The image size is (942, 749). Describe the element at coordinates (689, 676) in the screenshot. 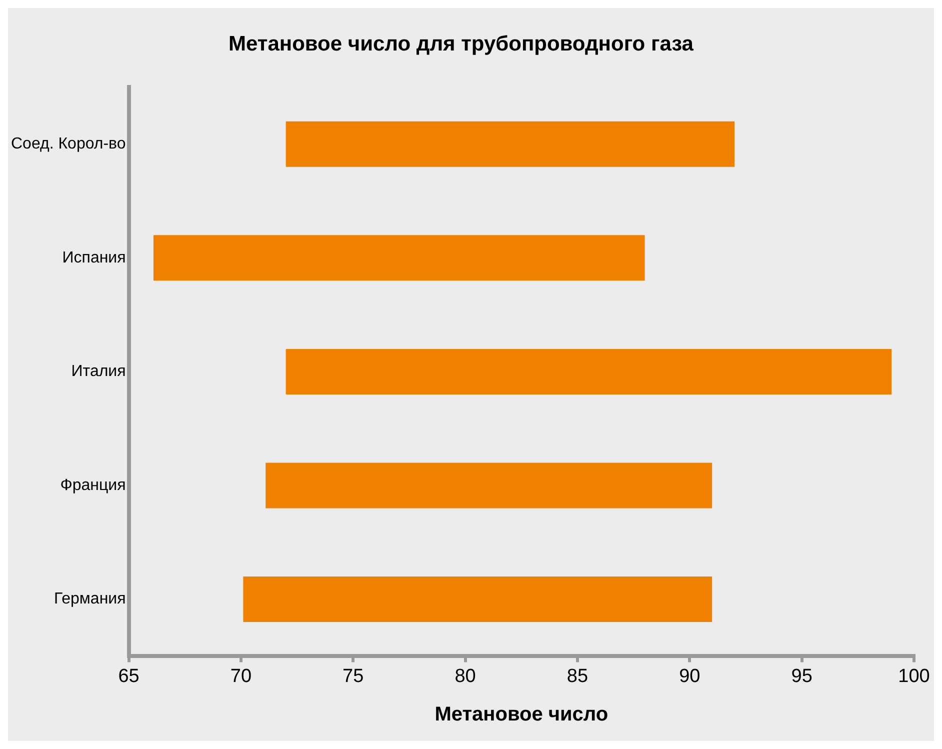

I see `x-tick-label: 90` at that location.